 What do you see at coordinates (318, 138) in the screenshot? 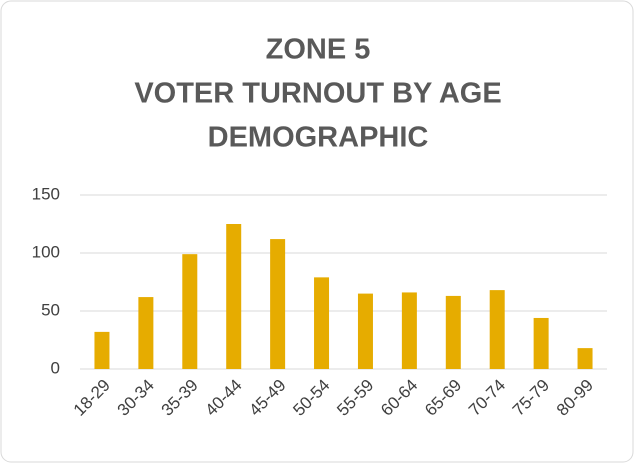
I see `chart-title: DEMOGRAPHIC` at bounding box center [318, 138].